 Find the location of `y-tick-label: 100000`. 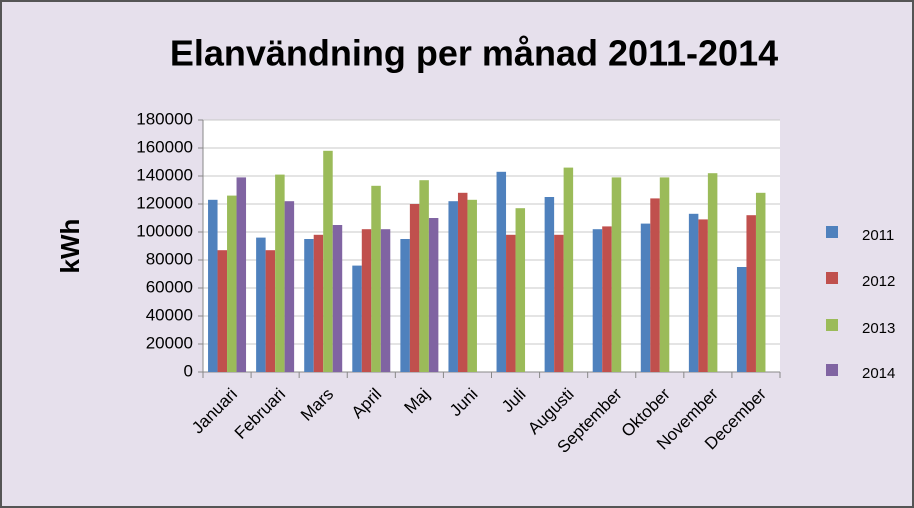

y-tick-label: 100000 is located at coordinates (164, 230).